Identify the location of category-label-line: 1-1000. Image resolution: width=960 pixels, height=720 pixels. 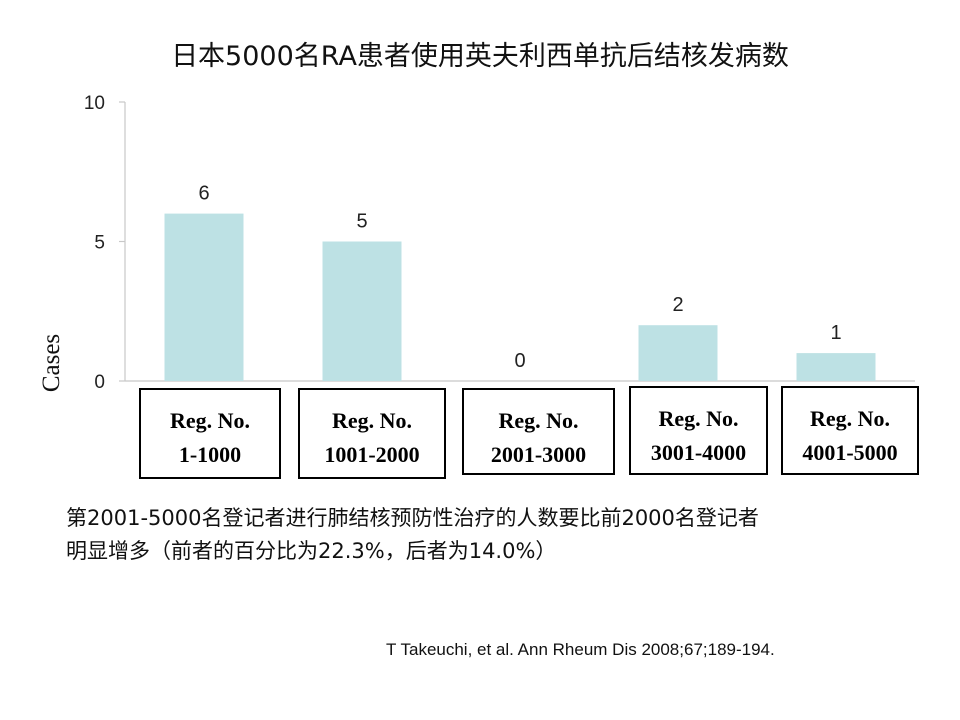
(210, 454).